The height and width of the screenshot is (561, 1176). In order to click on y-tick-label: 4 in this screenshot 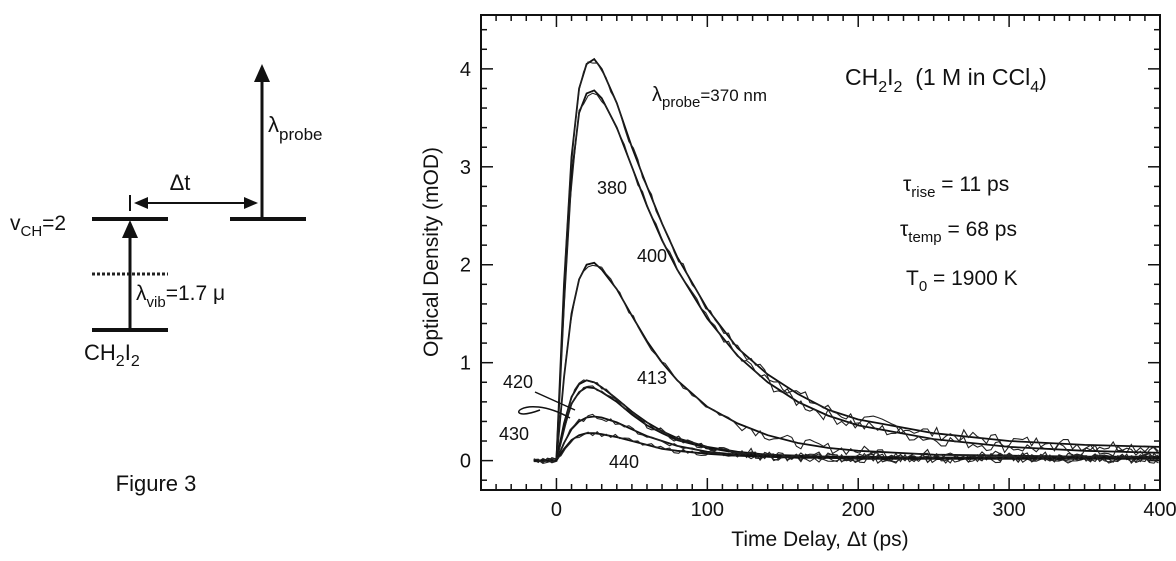, I will do `click(465, 70)`.